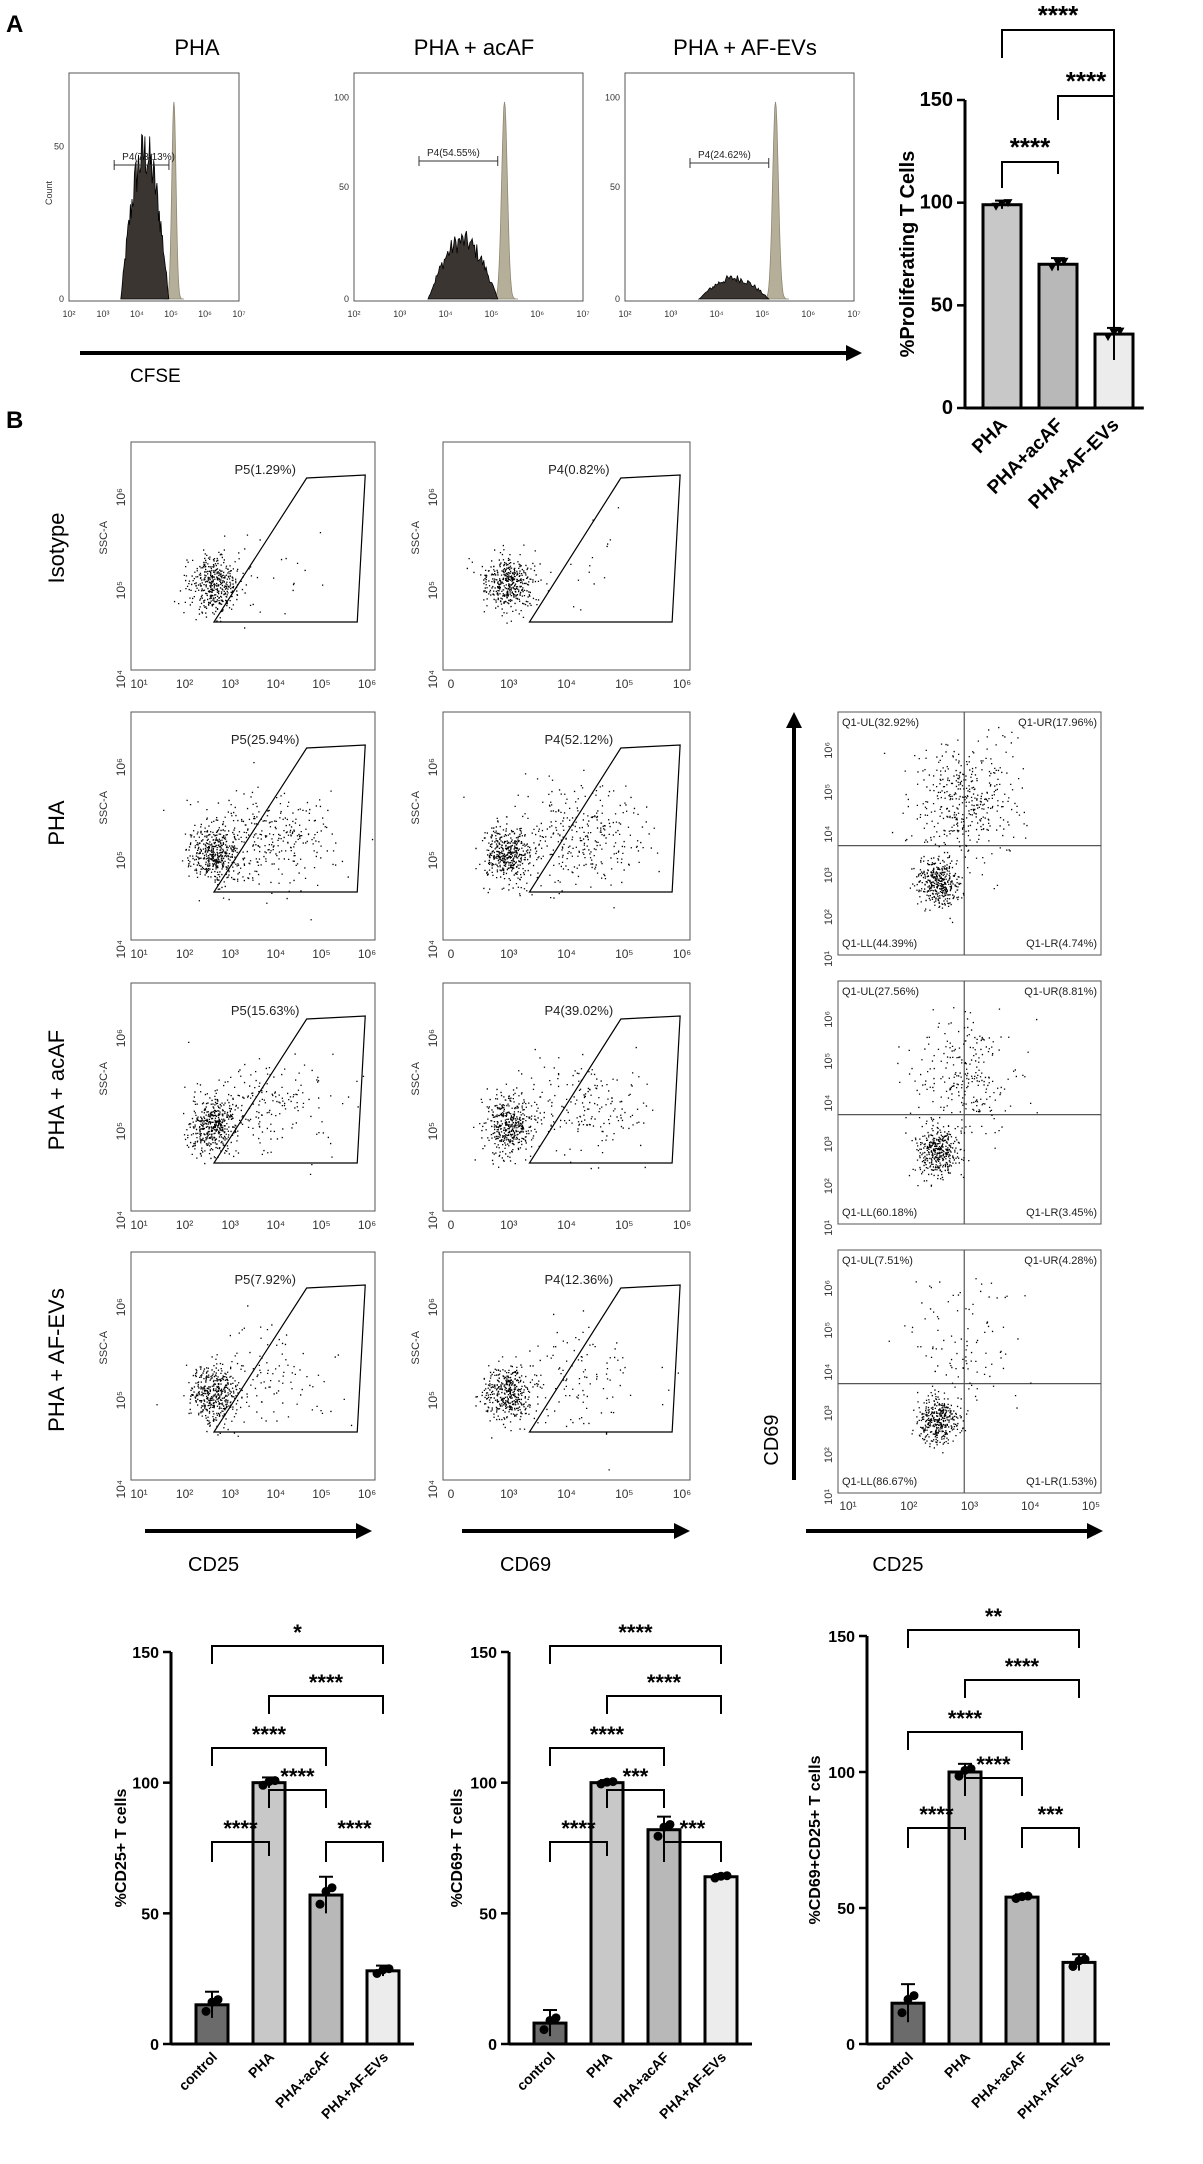  What do you see at coordinates (508, 1125) in the screenshot?
I see `scatter-events` at bounding box center [508, 1125].